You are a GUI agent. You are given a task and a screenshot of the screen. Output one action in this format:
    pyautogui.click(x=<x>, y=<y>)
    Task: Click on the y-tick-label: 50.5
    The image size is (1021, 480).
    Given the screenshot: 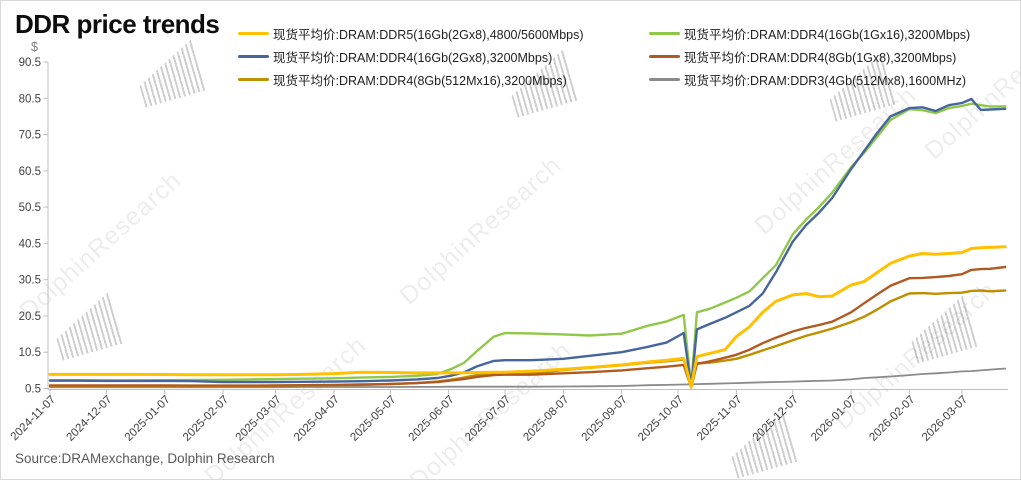 What is the action you would take?
    pyautogui.click(x=30, y=208)
    